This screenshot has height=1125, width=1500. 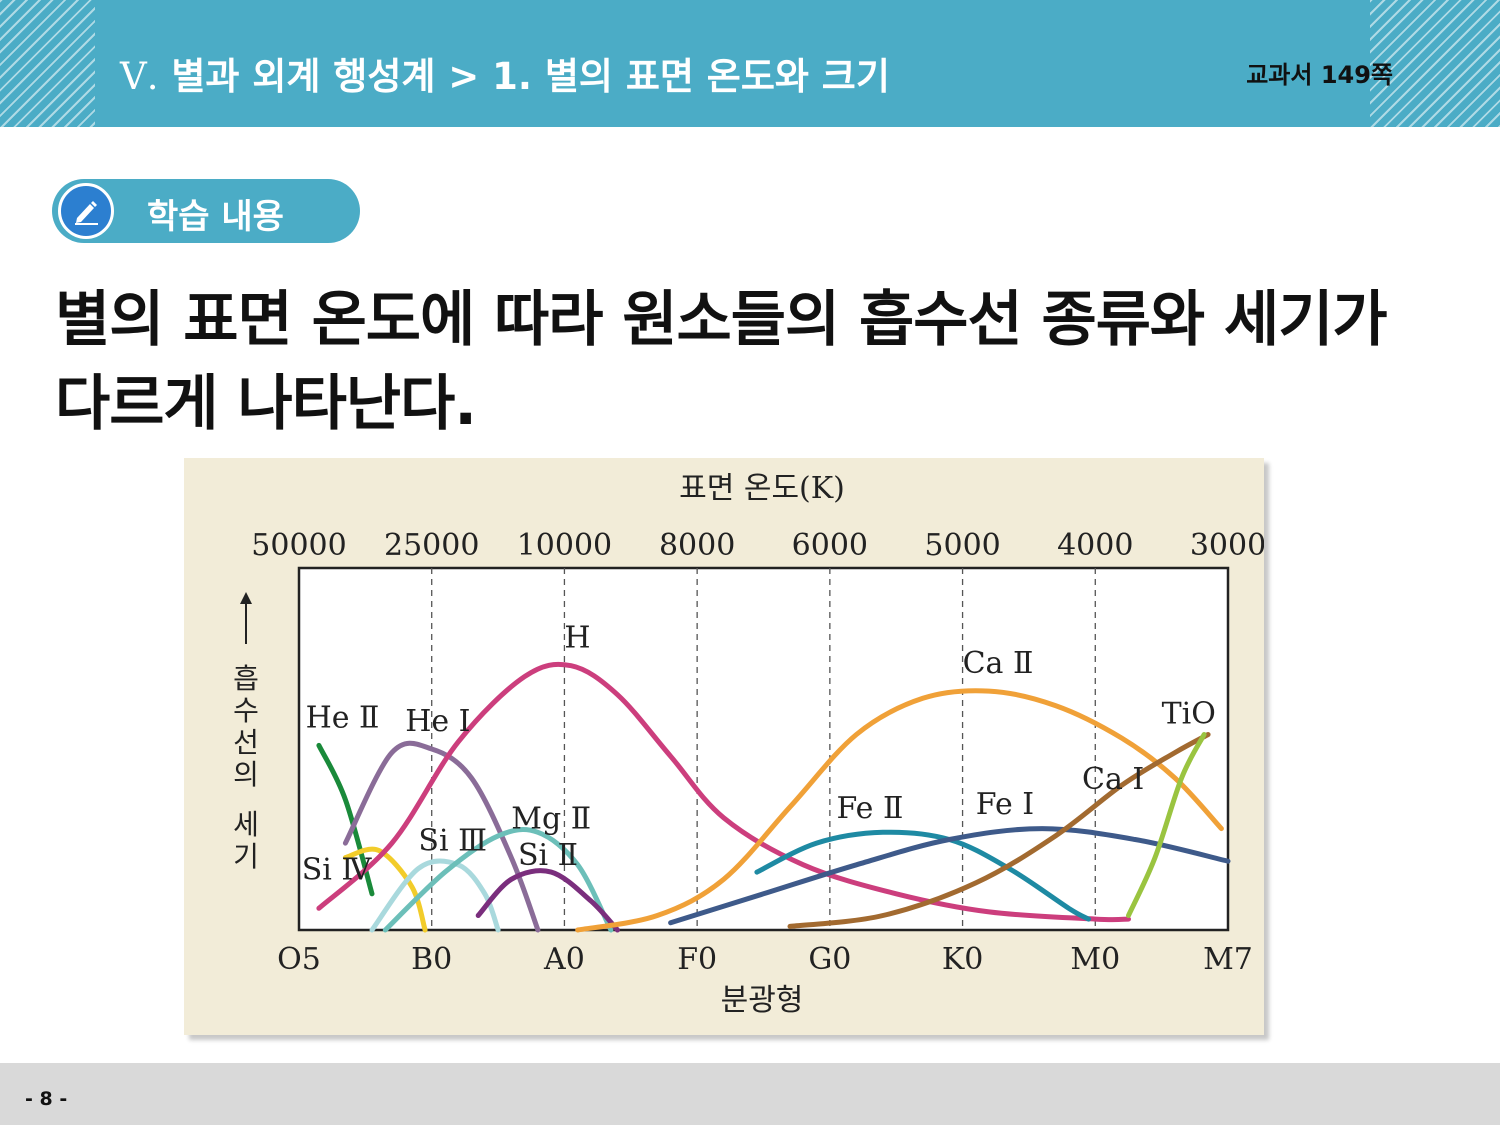 What do you see at coordinates (548, 855) in the screenshot?
I see `series-label: Si Ⅱ` at bounding box center [548, 855].